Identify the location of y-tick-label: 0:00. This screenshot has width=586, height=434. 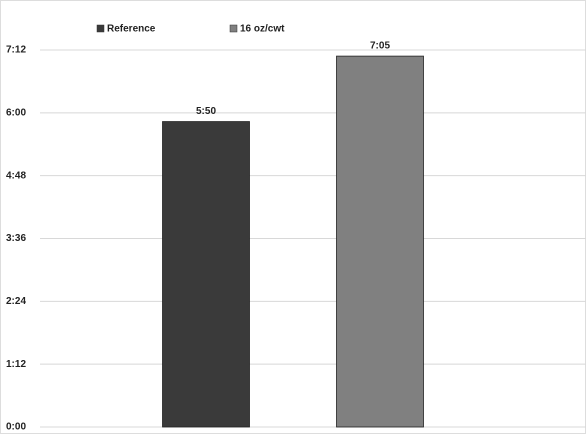
(16, 427).